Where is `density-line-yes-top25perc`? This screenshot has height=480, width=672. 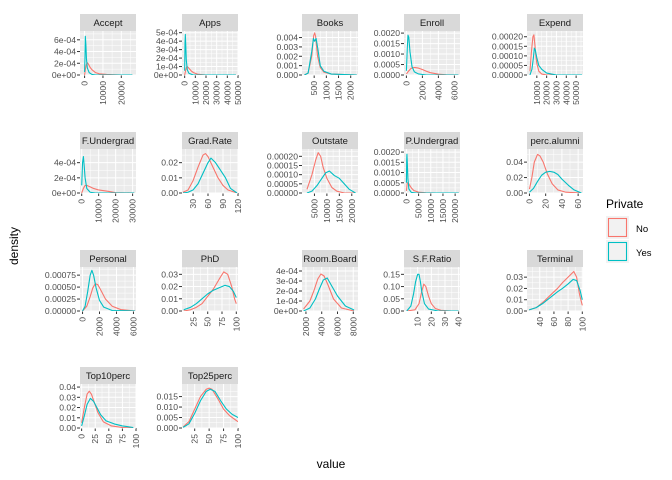
density-line-yes-top25perc is located at coordinates (210, 408).